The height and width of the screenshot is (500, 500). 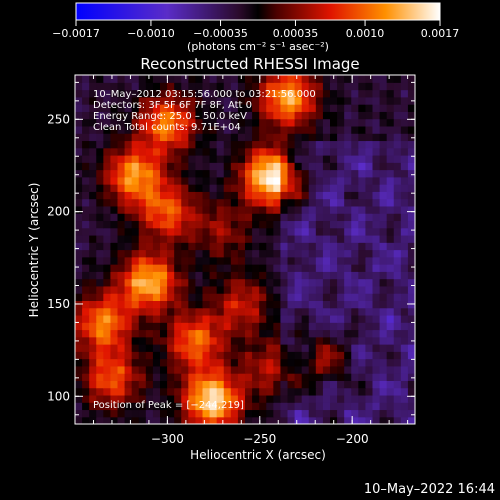 What do you see at coordinates (34, 250) in the screenshot?
I see `y-axis-label: Heliocentric Y (arcsec)` at bounding box center [34, 250].